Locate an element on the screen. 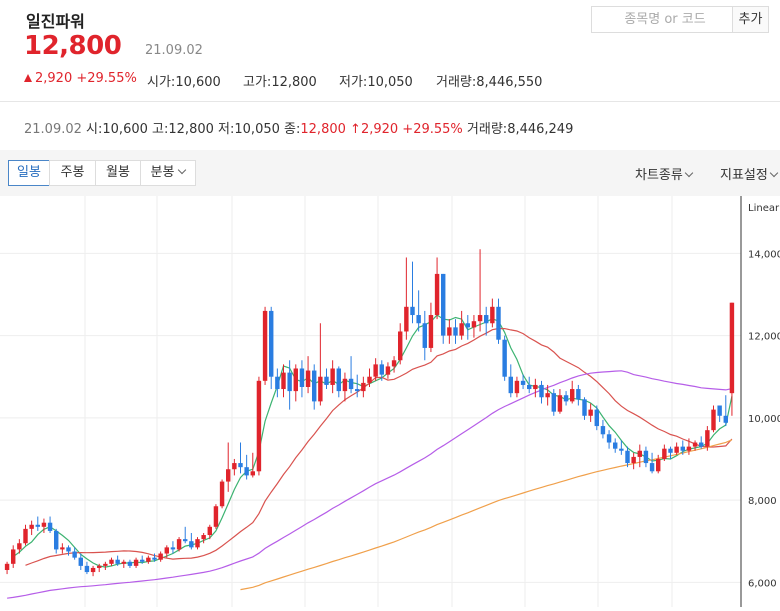  quote-low-label: 저 is located at coordinates (224, 129).